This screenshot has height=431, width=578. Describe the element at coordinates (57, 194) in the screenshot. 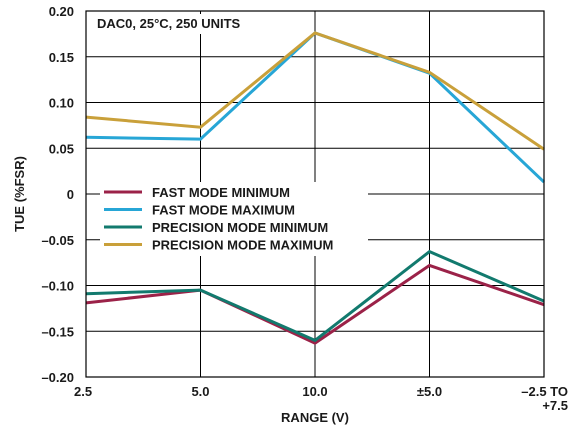

I see `y-tick-labels: 0.20 0.15 0.10 0.05 0 –0.05 –0.10 –0.15 –0.20` at that location.